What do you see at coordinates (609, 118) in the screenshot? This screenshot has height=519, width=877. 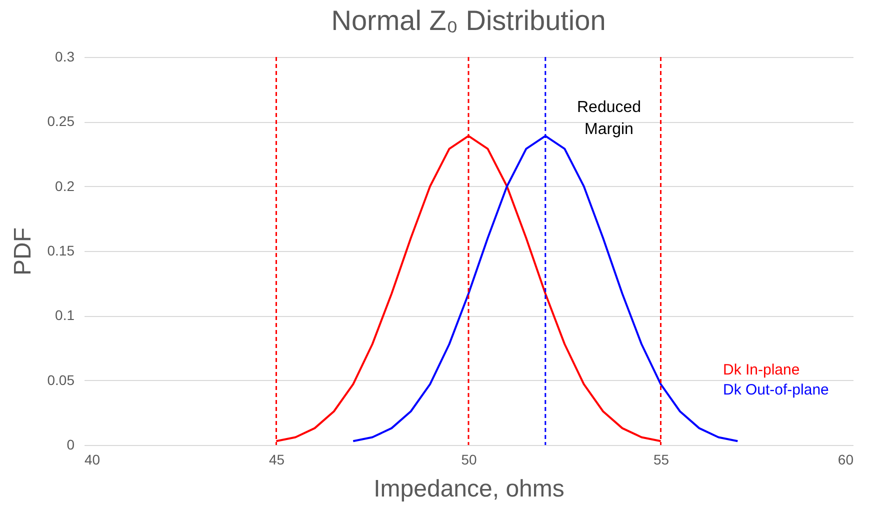 I see `annotation: Reduced Margin` at bounding box center [609, 118].